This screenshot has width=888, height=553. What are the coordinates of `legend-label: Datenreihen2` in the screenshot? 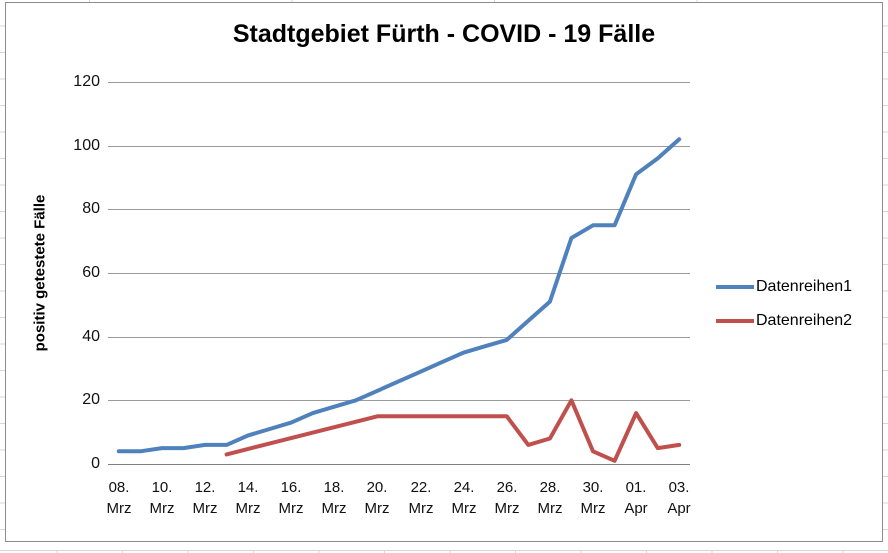 It's located at (804, 320).